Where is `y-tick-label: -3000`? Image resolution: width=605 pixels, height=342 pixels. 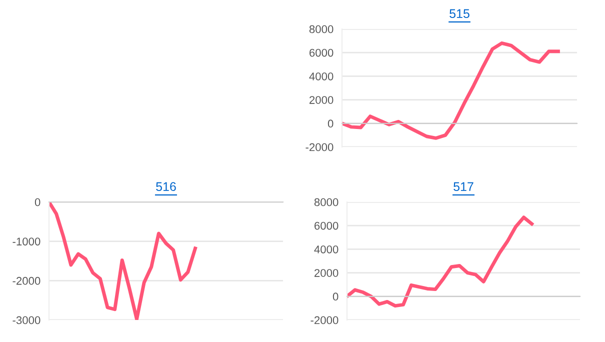
y-tick-label: -3000 is located at coordinates (26, 320).